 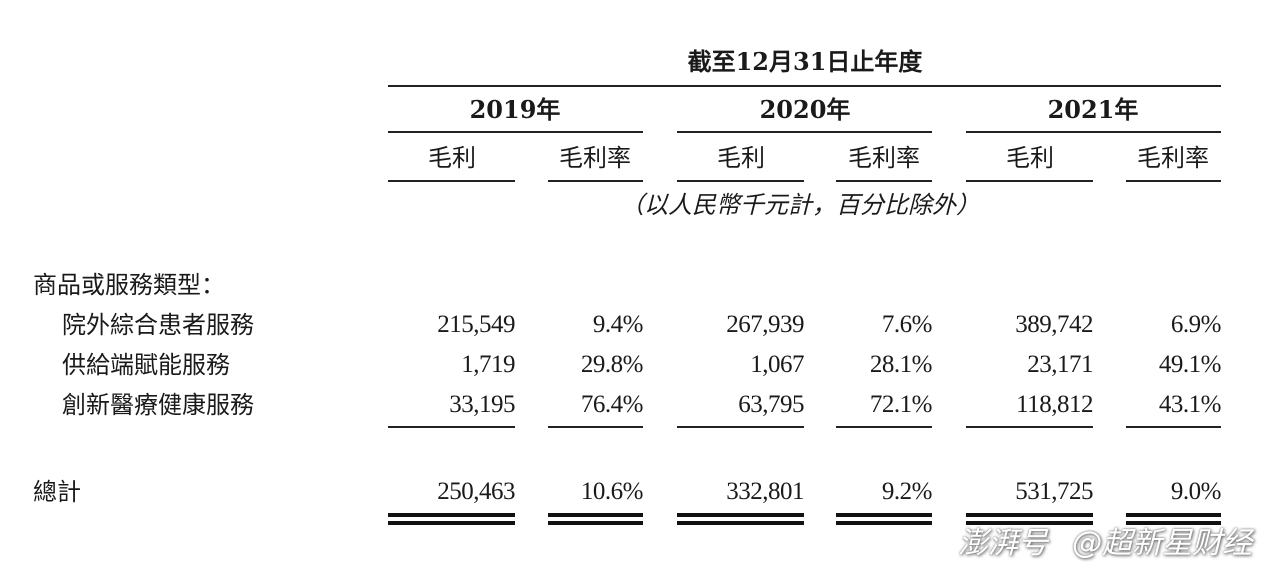 I want to click on table-cell: 1,067, so click(x=777, y=364).